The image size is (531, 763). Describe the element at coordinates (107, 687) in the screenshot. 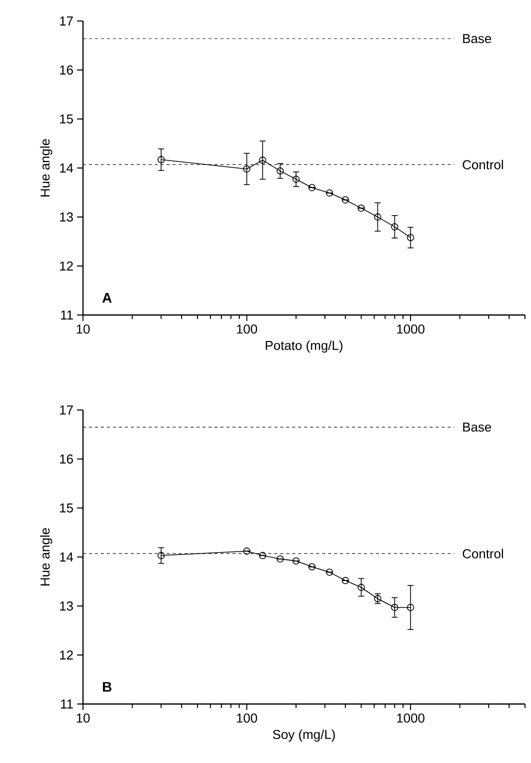

I see `annotation: B` at that location.